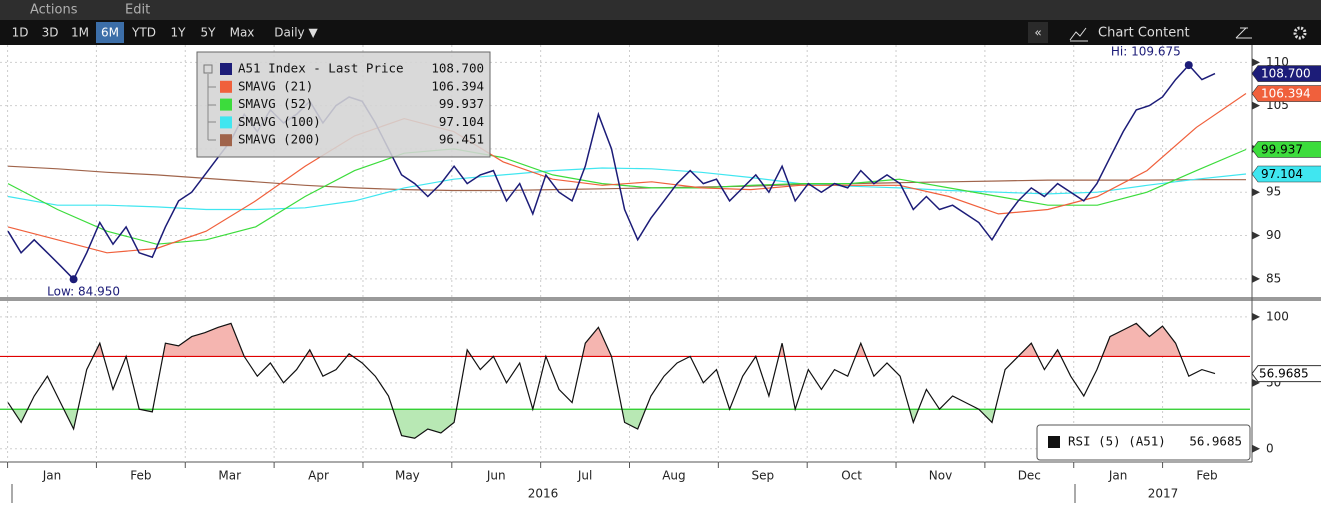  I want to click on value-tag-label: 108.700, so click(1286, 74).